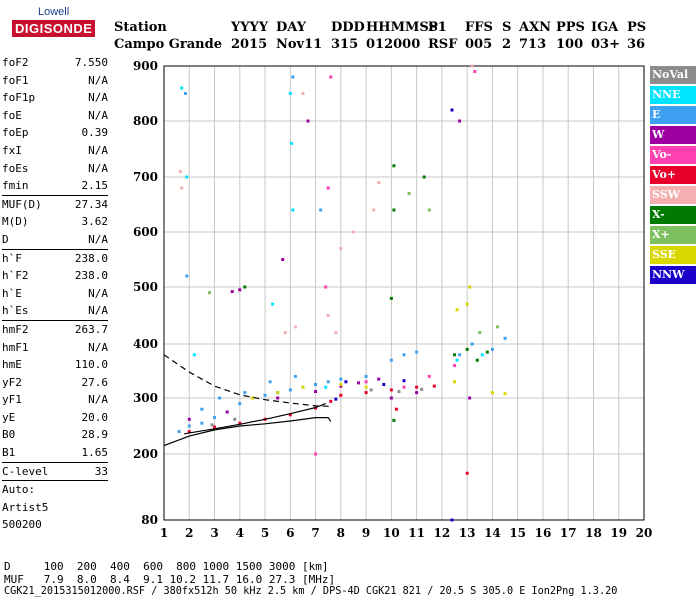 The width and height of the screenshot is (700, 600). Describe the element at coordinates (55, 276) in the screenshot. I see `param-h-f2: h`F2 238.0` at that location.